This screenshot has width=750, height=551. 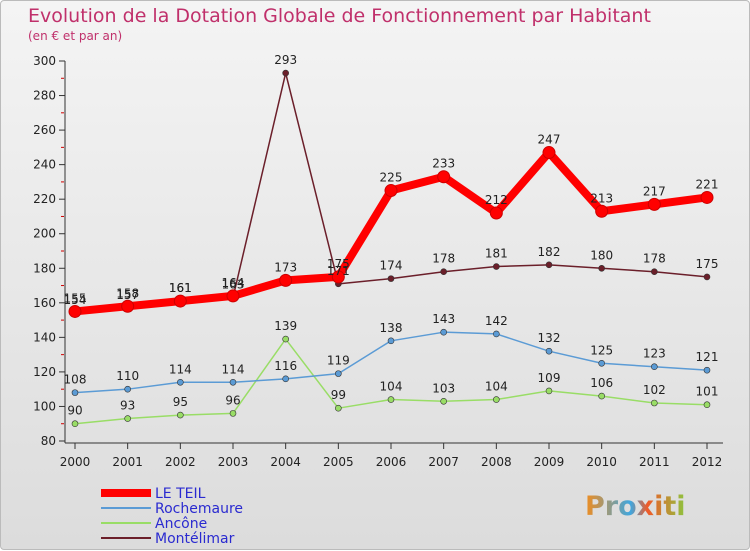 What do you see at coordinates (549, 140) in the screenshot?
I see `data-label: 247` at bounding box center [549, 140].